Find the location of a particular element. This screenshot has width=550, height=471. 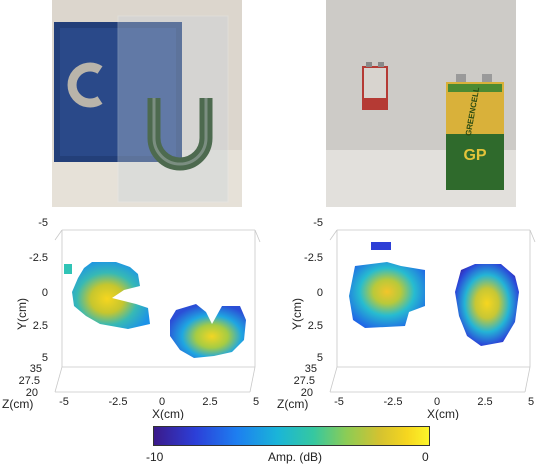

left-ytick-0: -5 is located at coordinates (43, 223).